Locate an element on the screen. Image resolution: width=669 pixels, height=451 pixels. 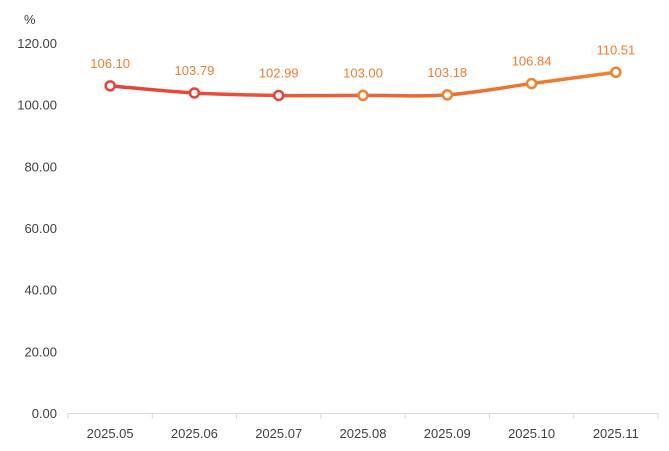
y-unit-label: % is located at coordinates (30, 19).